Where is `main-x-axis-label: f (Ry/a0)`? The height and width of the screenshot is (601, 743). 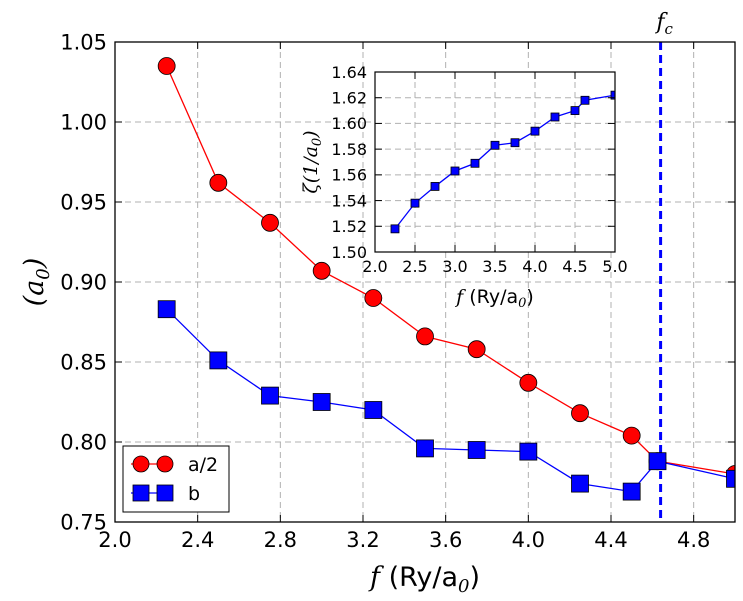
main-x-axis-label: f (Ry/a0) is located at coordinates (424, 579).